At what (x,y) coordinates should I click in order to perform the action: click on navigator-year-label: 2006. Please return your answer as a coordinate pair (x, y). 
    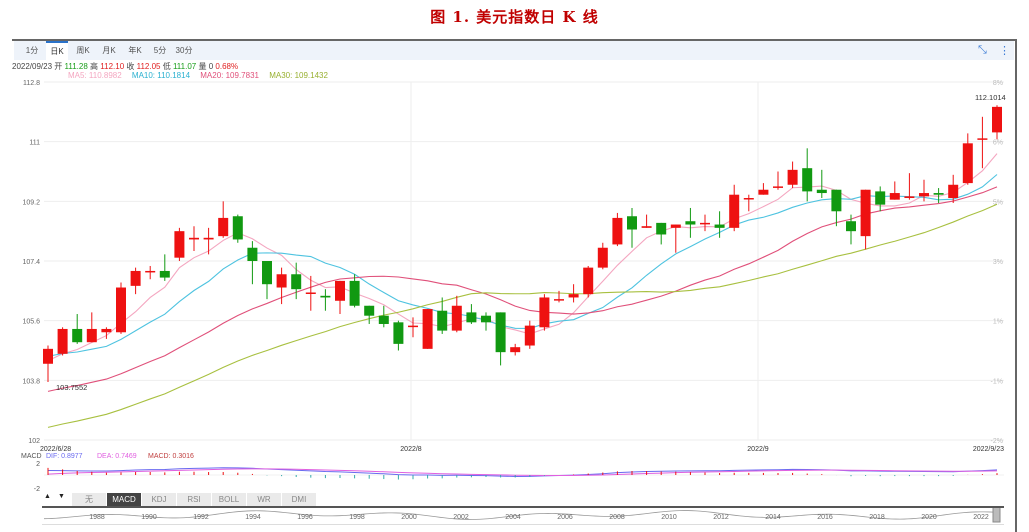
    Looking at the image, I should click on (565, 517).